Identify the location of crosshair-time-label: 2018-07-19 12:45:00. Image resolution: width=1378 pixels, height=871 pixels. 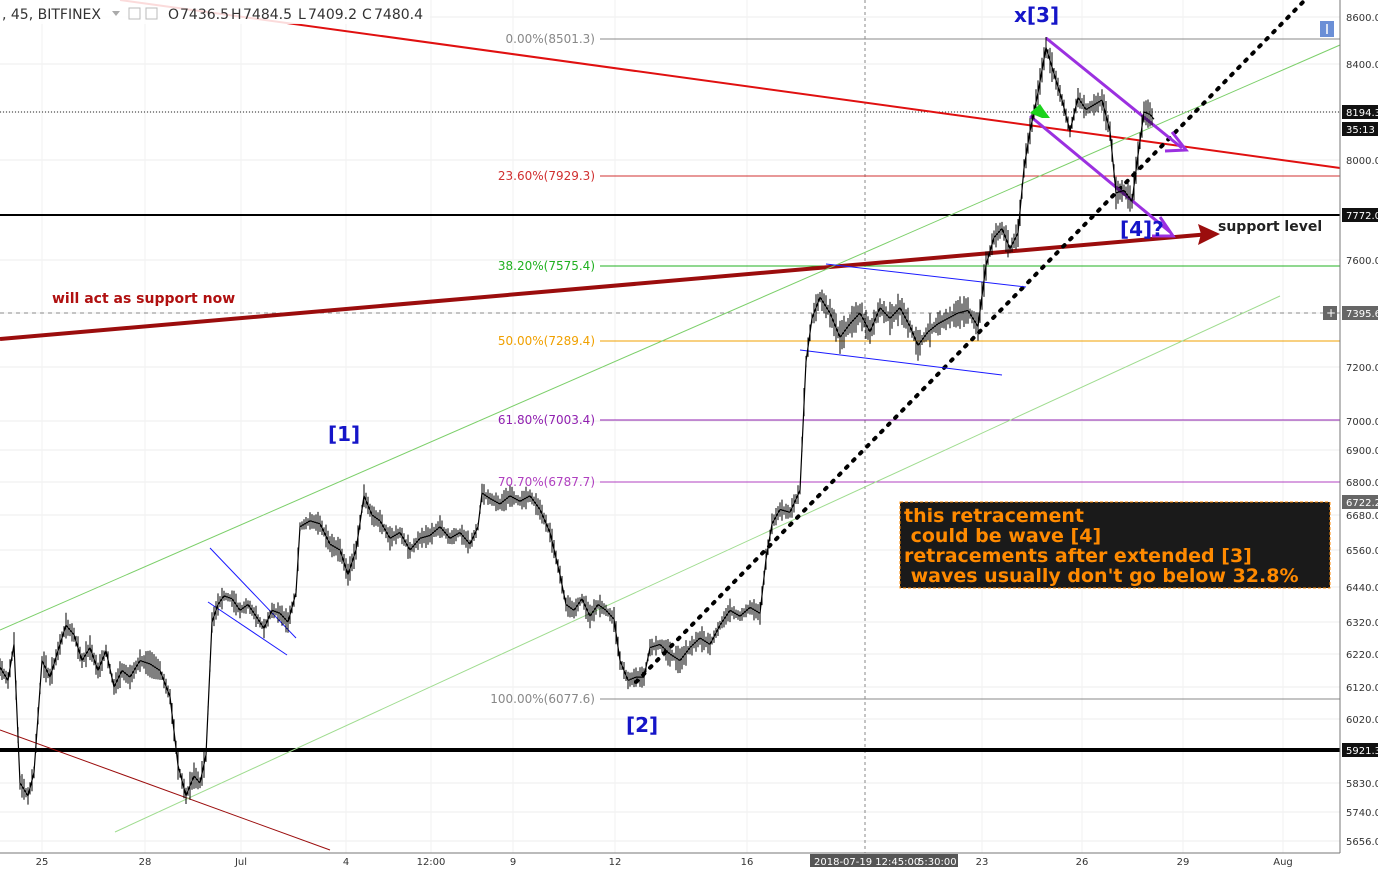
(867, 862).